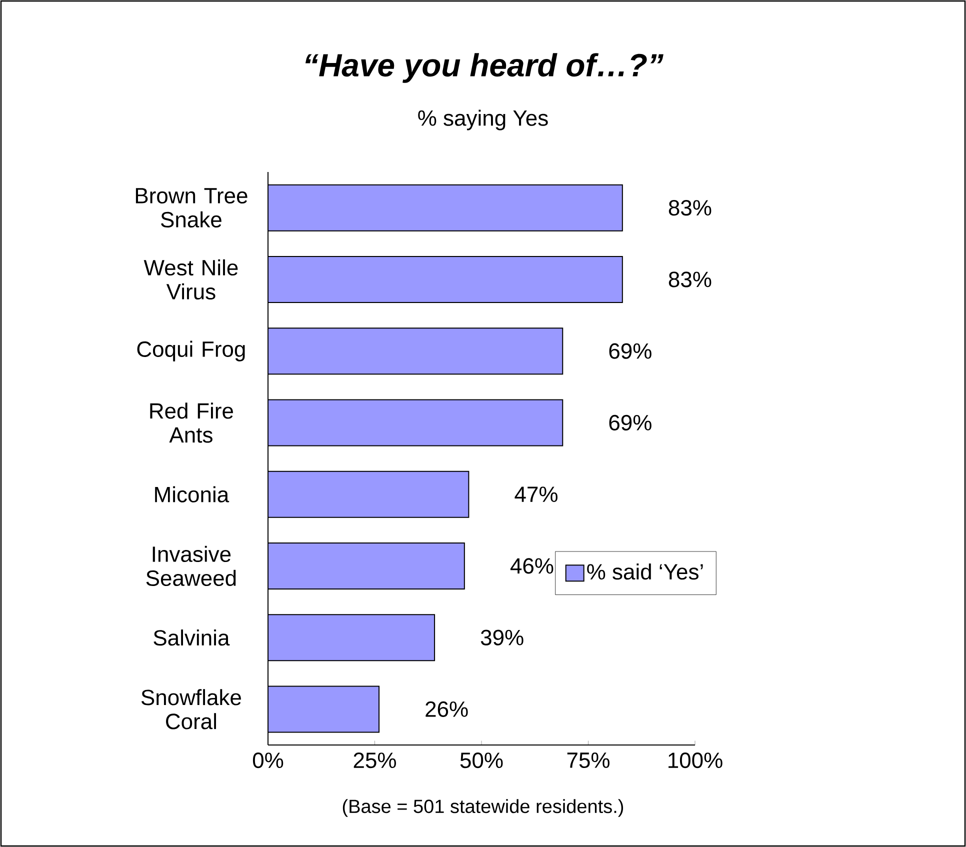 This screenshot has height=847, width=966. I want to click on data-label: 46%, so click(532, 566).